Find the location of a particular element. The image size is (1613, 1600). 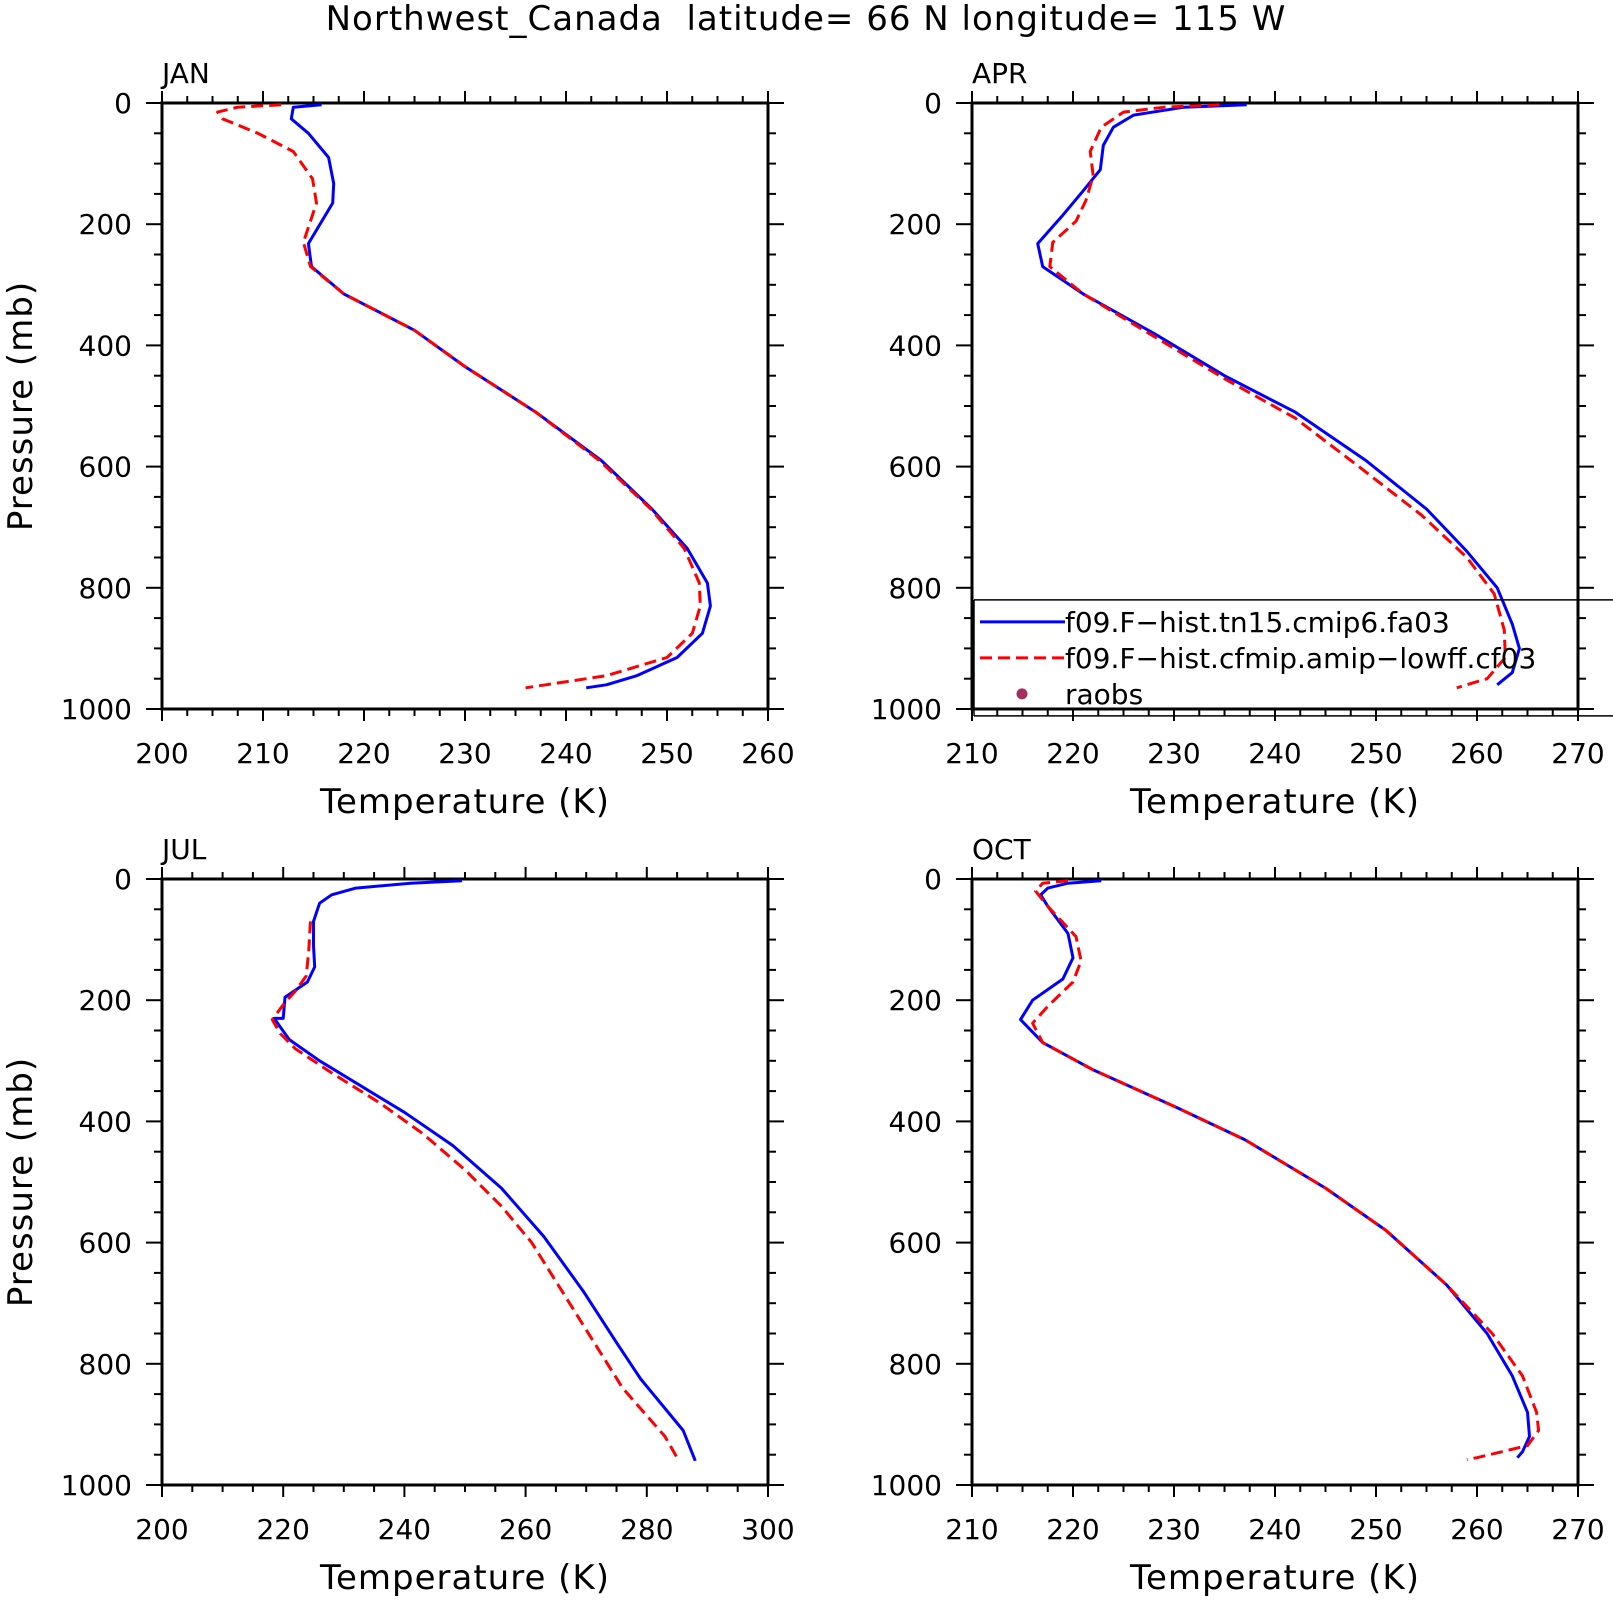

raobs-marker-icon is located at coordinates (1022, 694).